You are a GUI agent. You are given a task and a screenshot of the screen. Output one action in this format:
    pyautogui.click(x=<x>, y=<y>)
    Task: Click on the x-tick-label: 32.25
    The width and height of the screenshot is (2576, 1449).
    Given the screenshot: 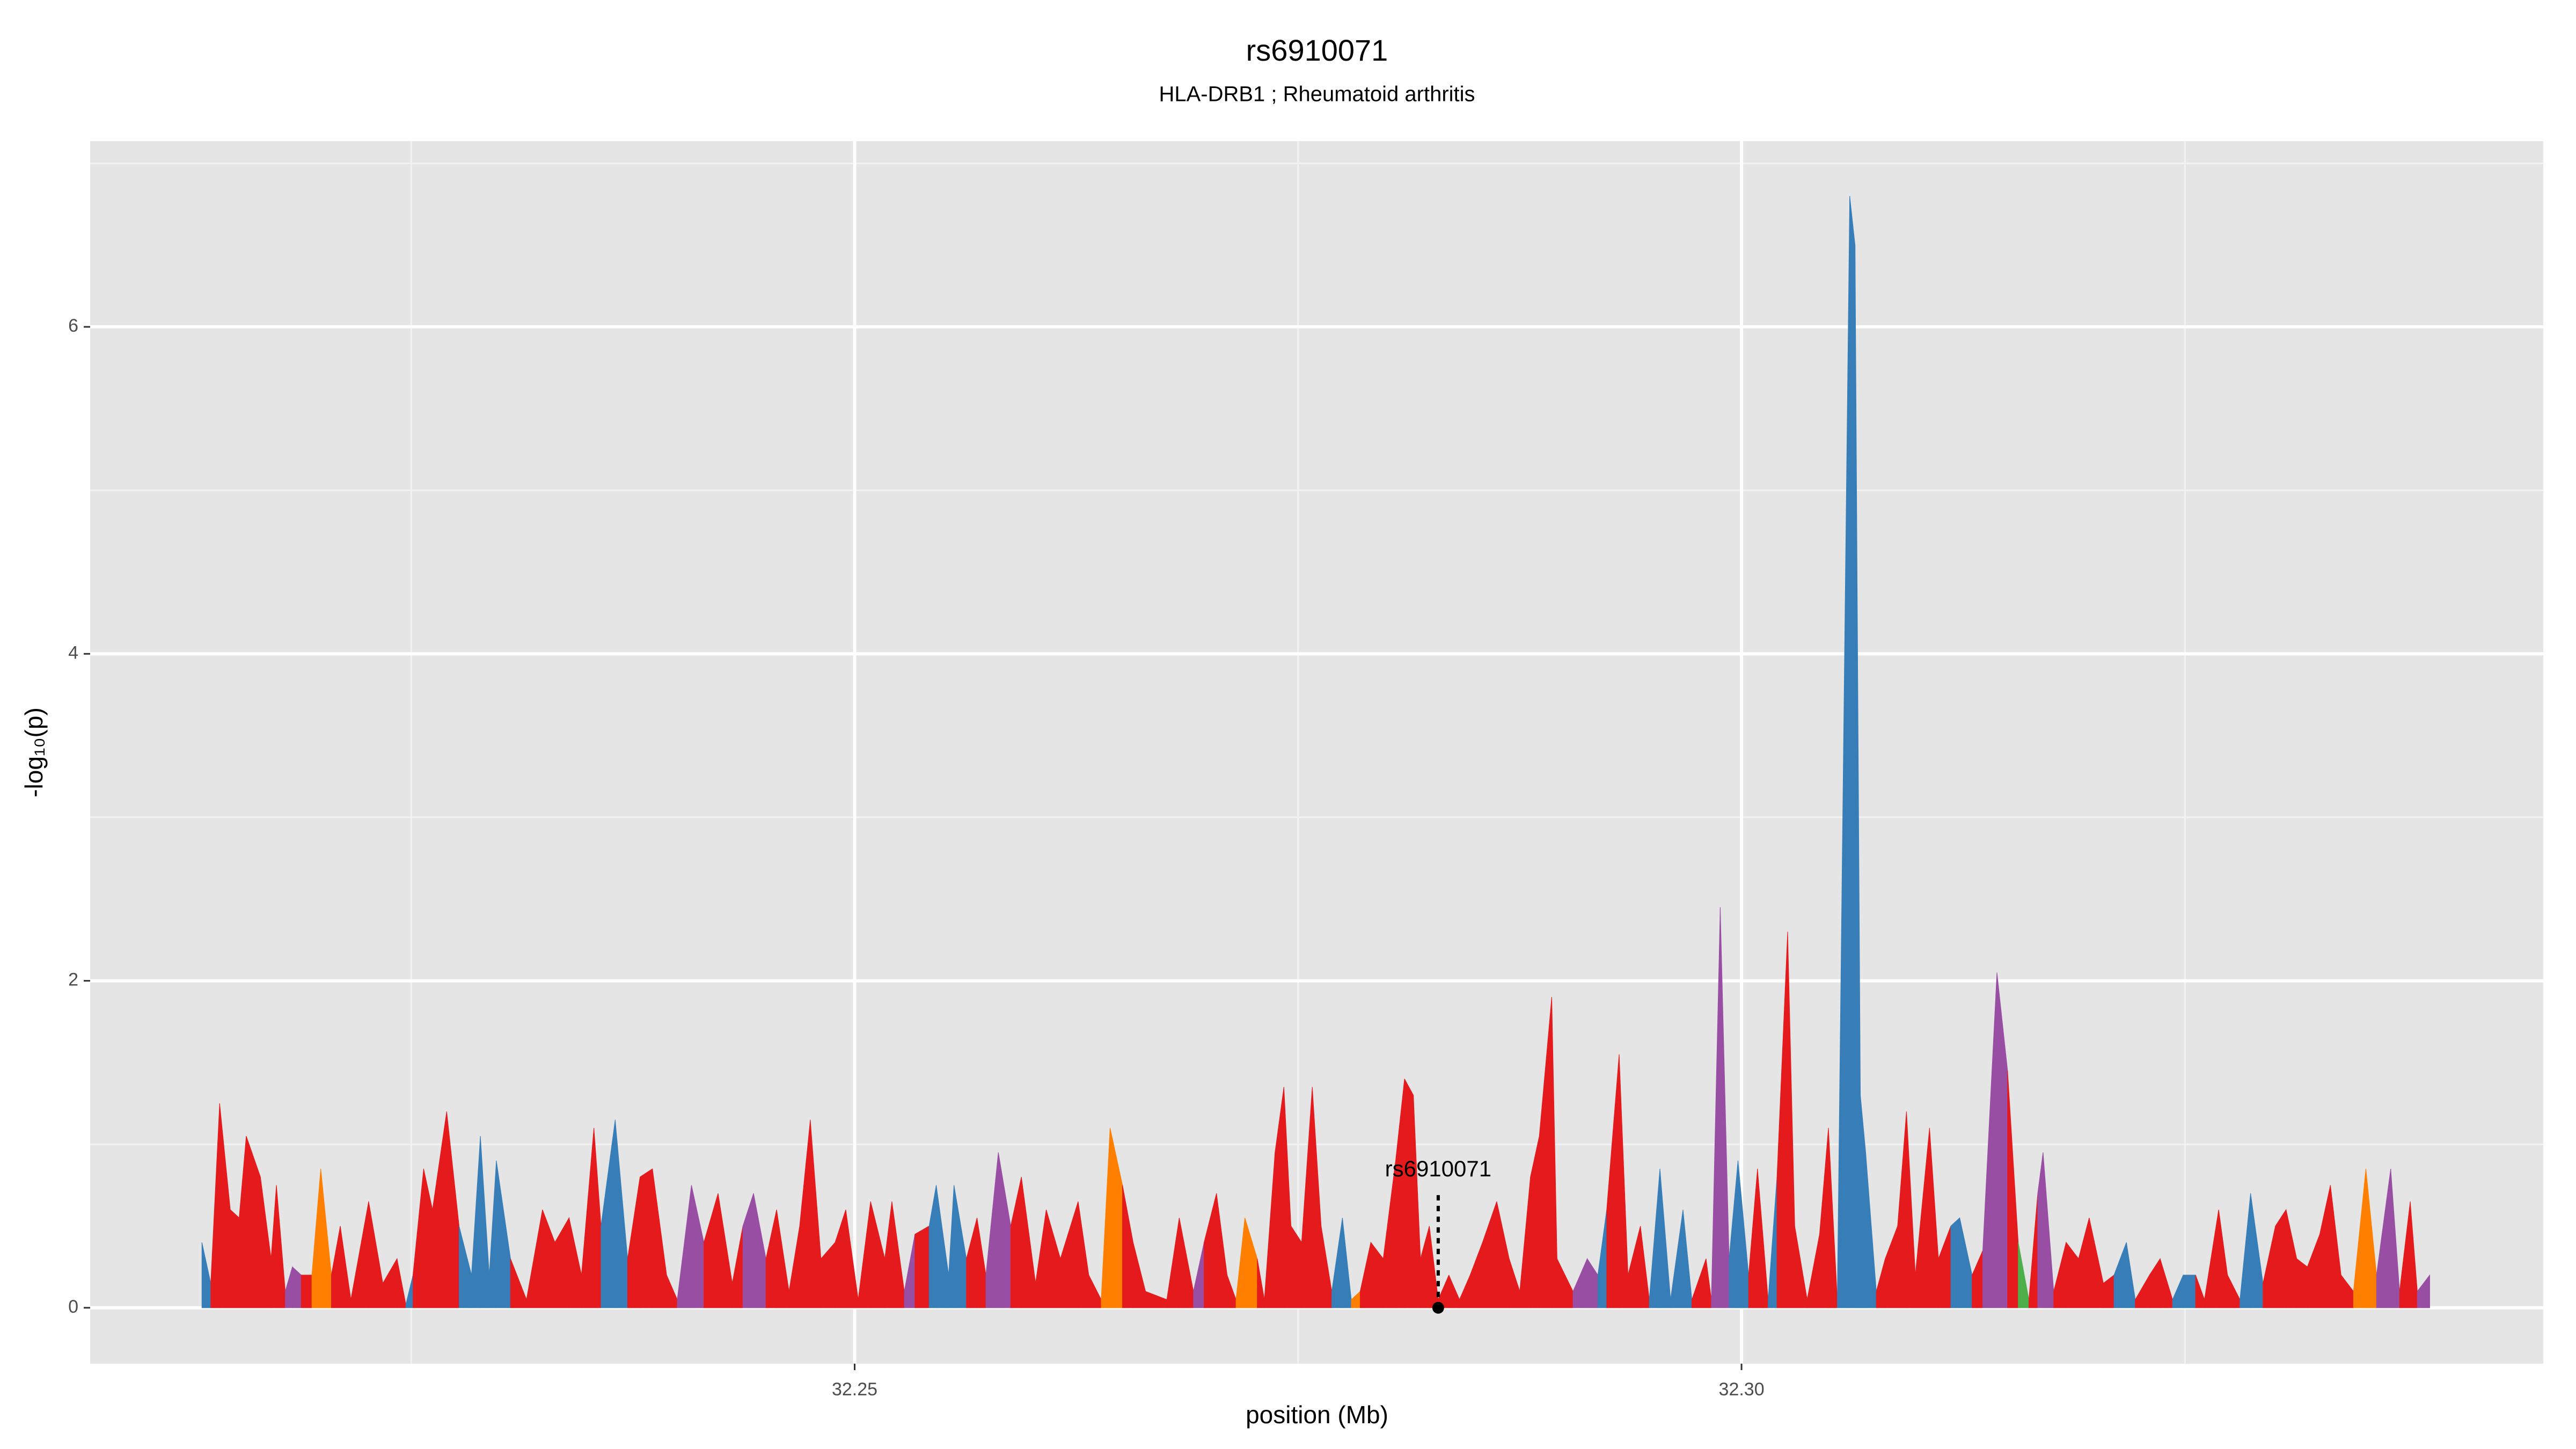 What is the action you would take?
    pyautogui.click(x=854, y=1389)
    